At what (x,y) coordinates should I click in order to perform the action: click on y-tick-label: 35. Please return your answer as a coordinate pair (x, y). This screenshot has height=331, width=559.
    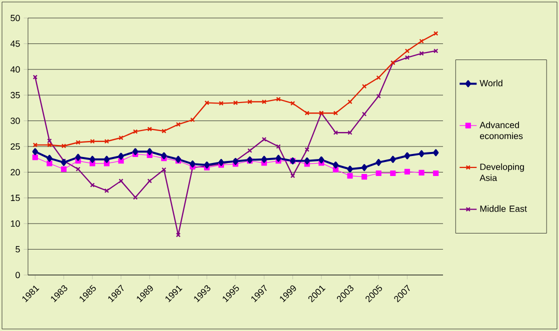
    Looking at the image, I should click on (15, 95).